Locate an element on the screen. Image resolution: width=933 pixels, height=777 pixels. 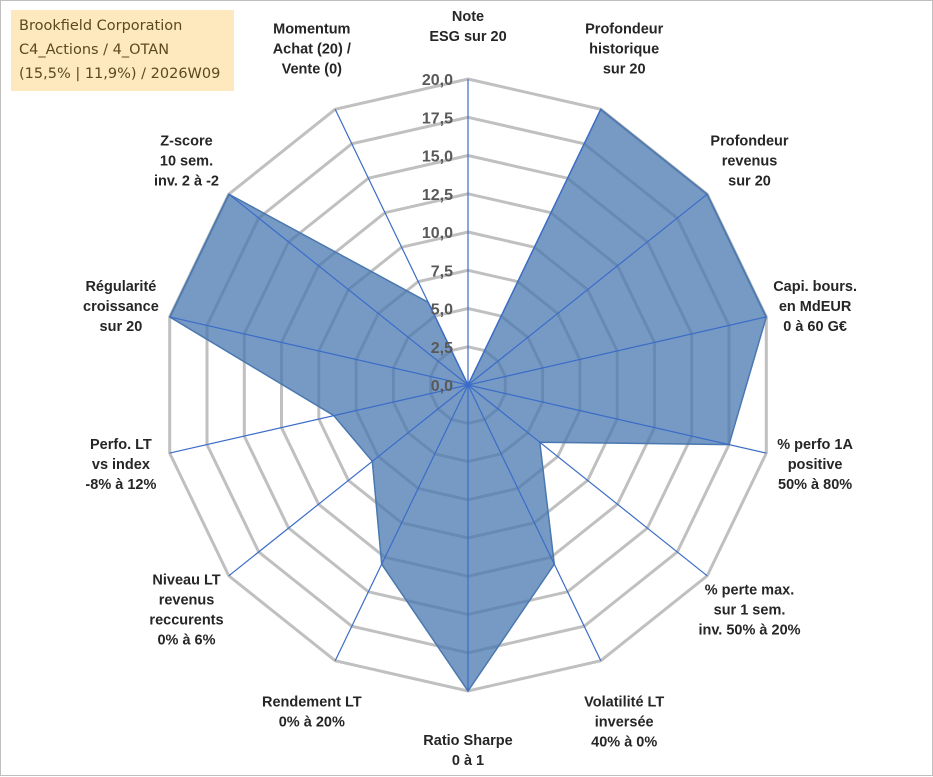
tick-label: 2,5 is located at coordinates (442, 348).